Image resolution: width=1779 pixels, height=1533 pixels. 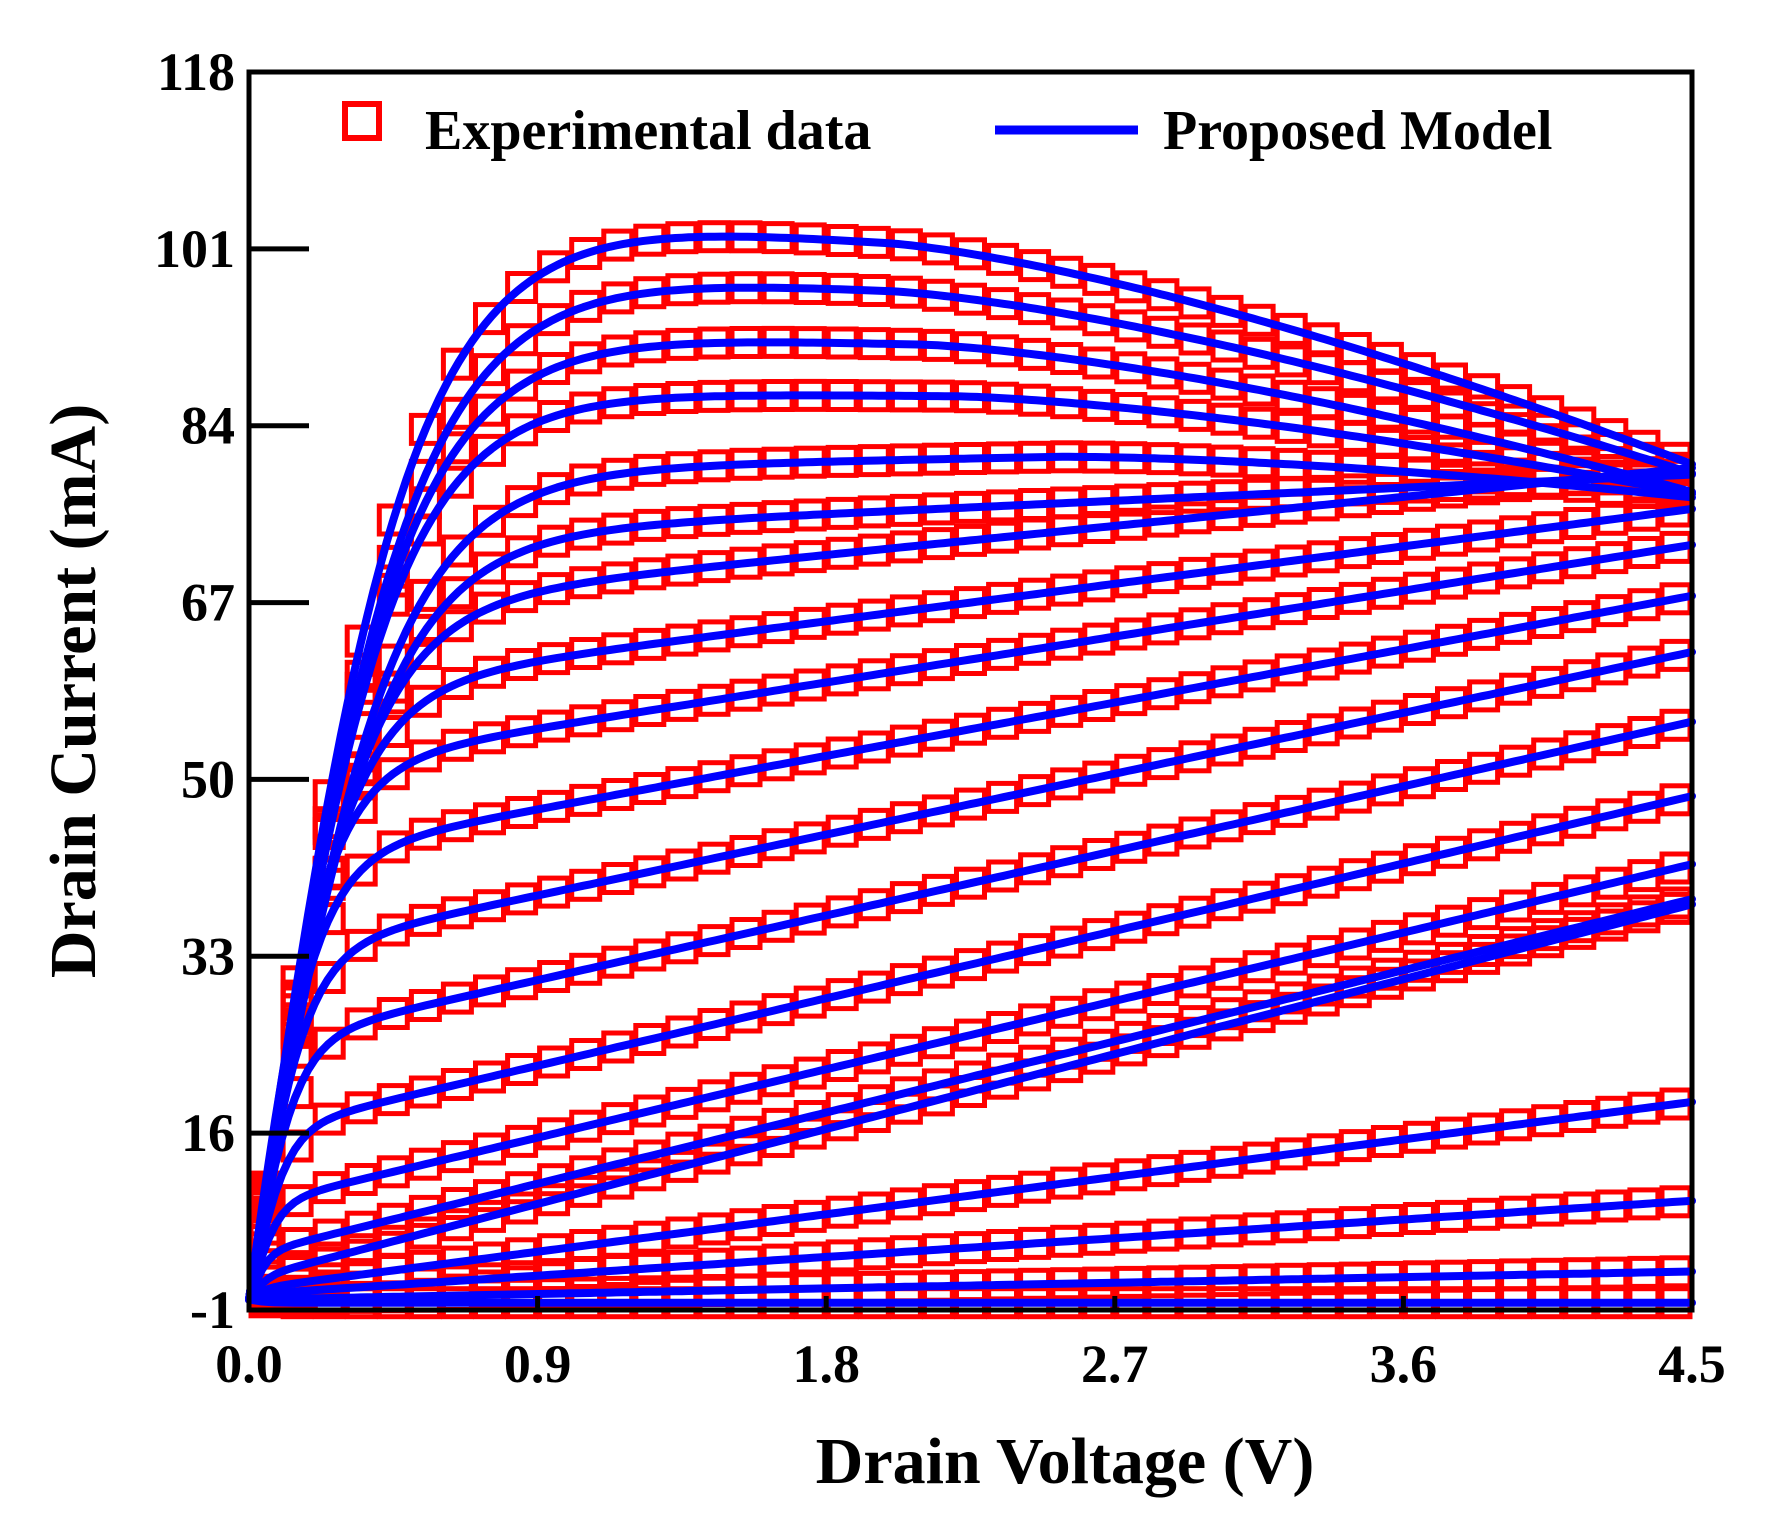 I want to click on legend-marker-experimental, so click(x=362, y=121).